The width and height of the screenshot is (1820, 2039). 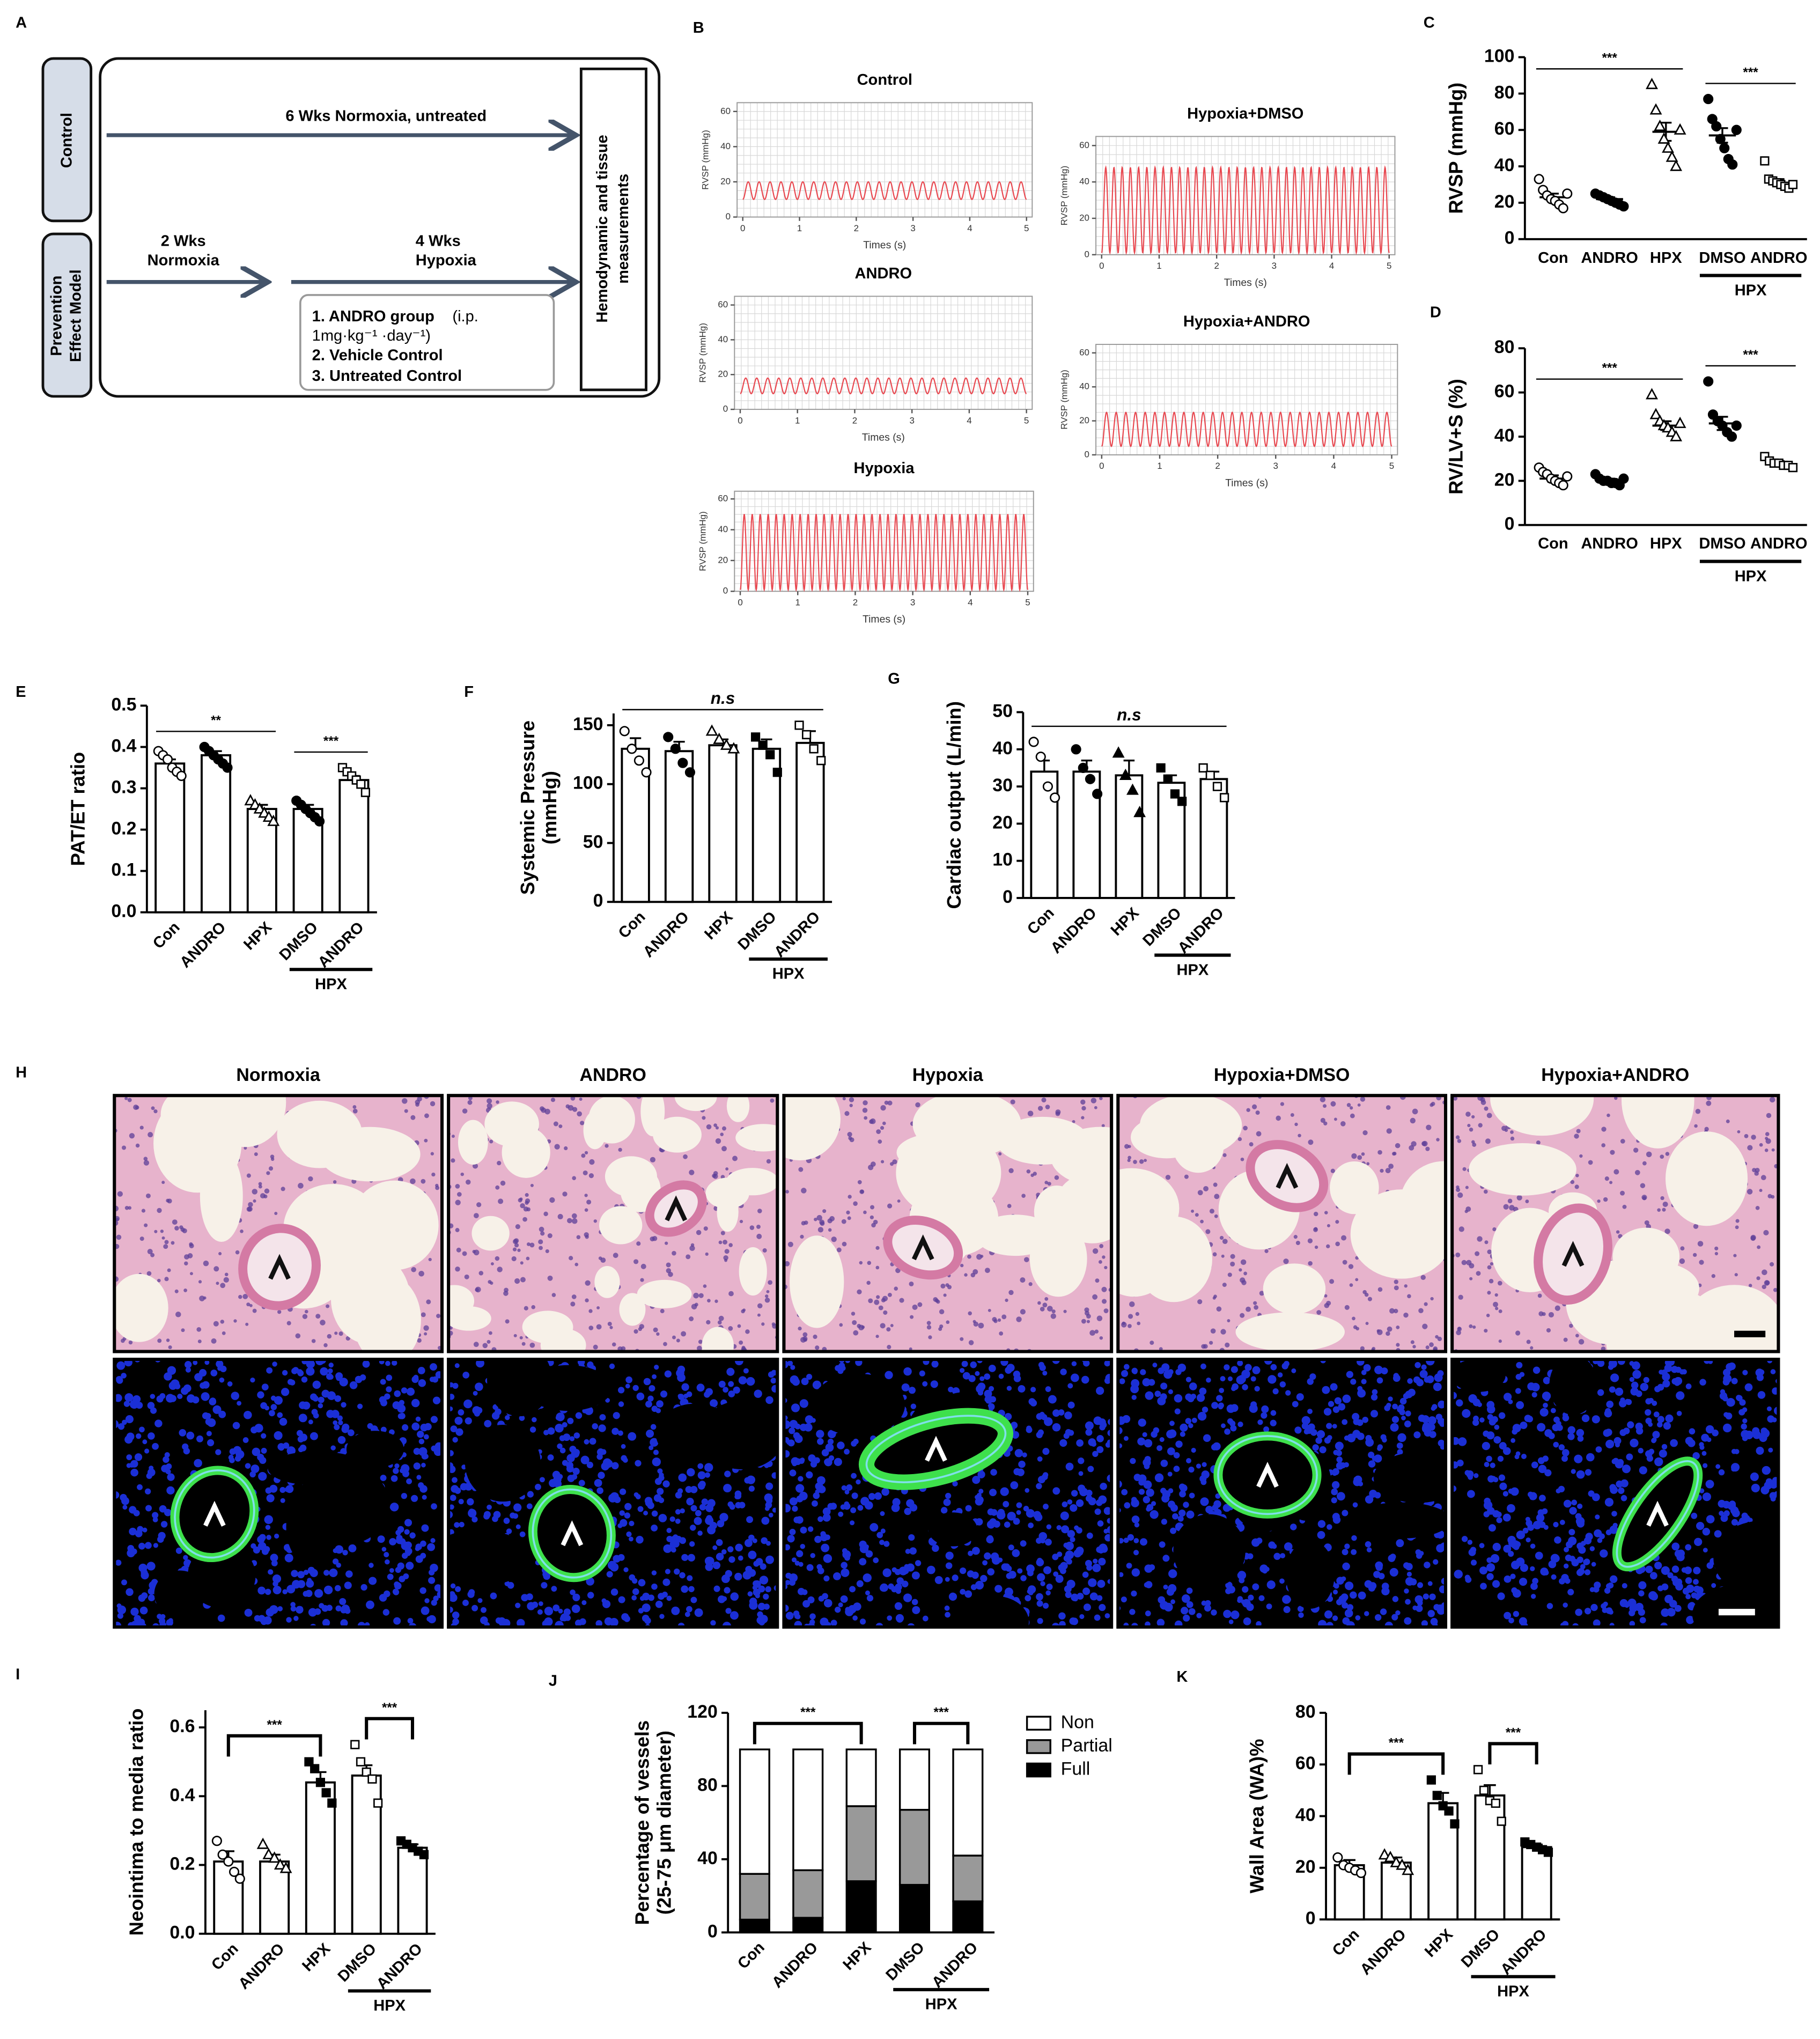 What do you see at coordinates (883, 438) in the screenshot?
I see `x-axis-label: Times (s)` at bounding box center [883, 438].